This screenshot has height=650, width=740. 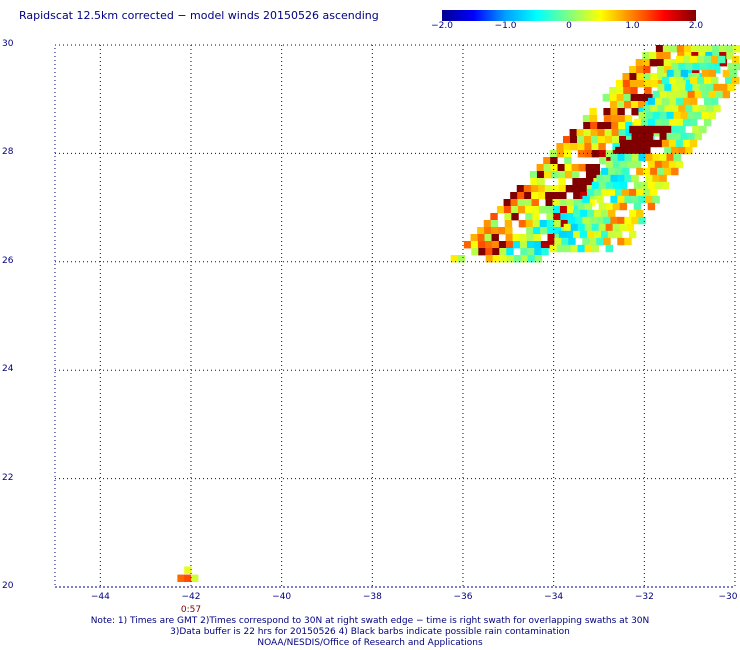 I want to click on colorbar-tick-label: 1.0, so click(x=632, y=26).